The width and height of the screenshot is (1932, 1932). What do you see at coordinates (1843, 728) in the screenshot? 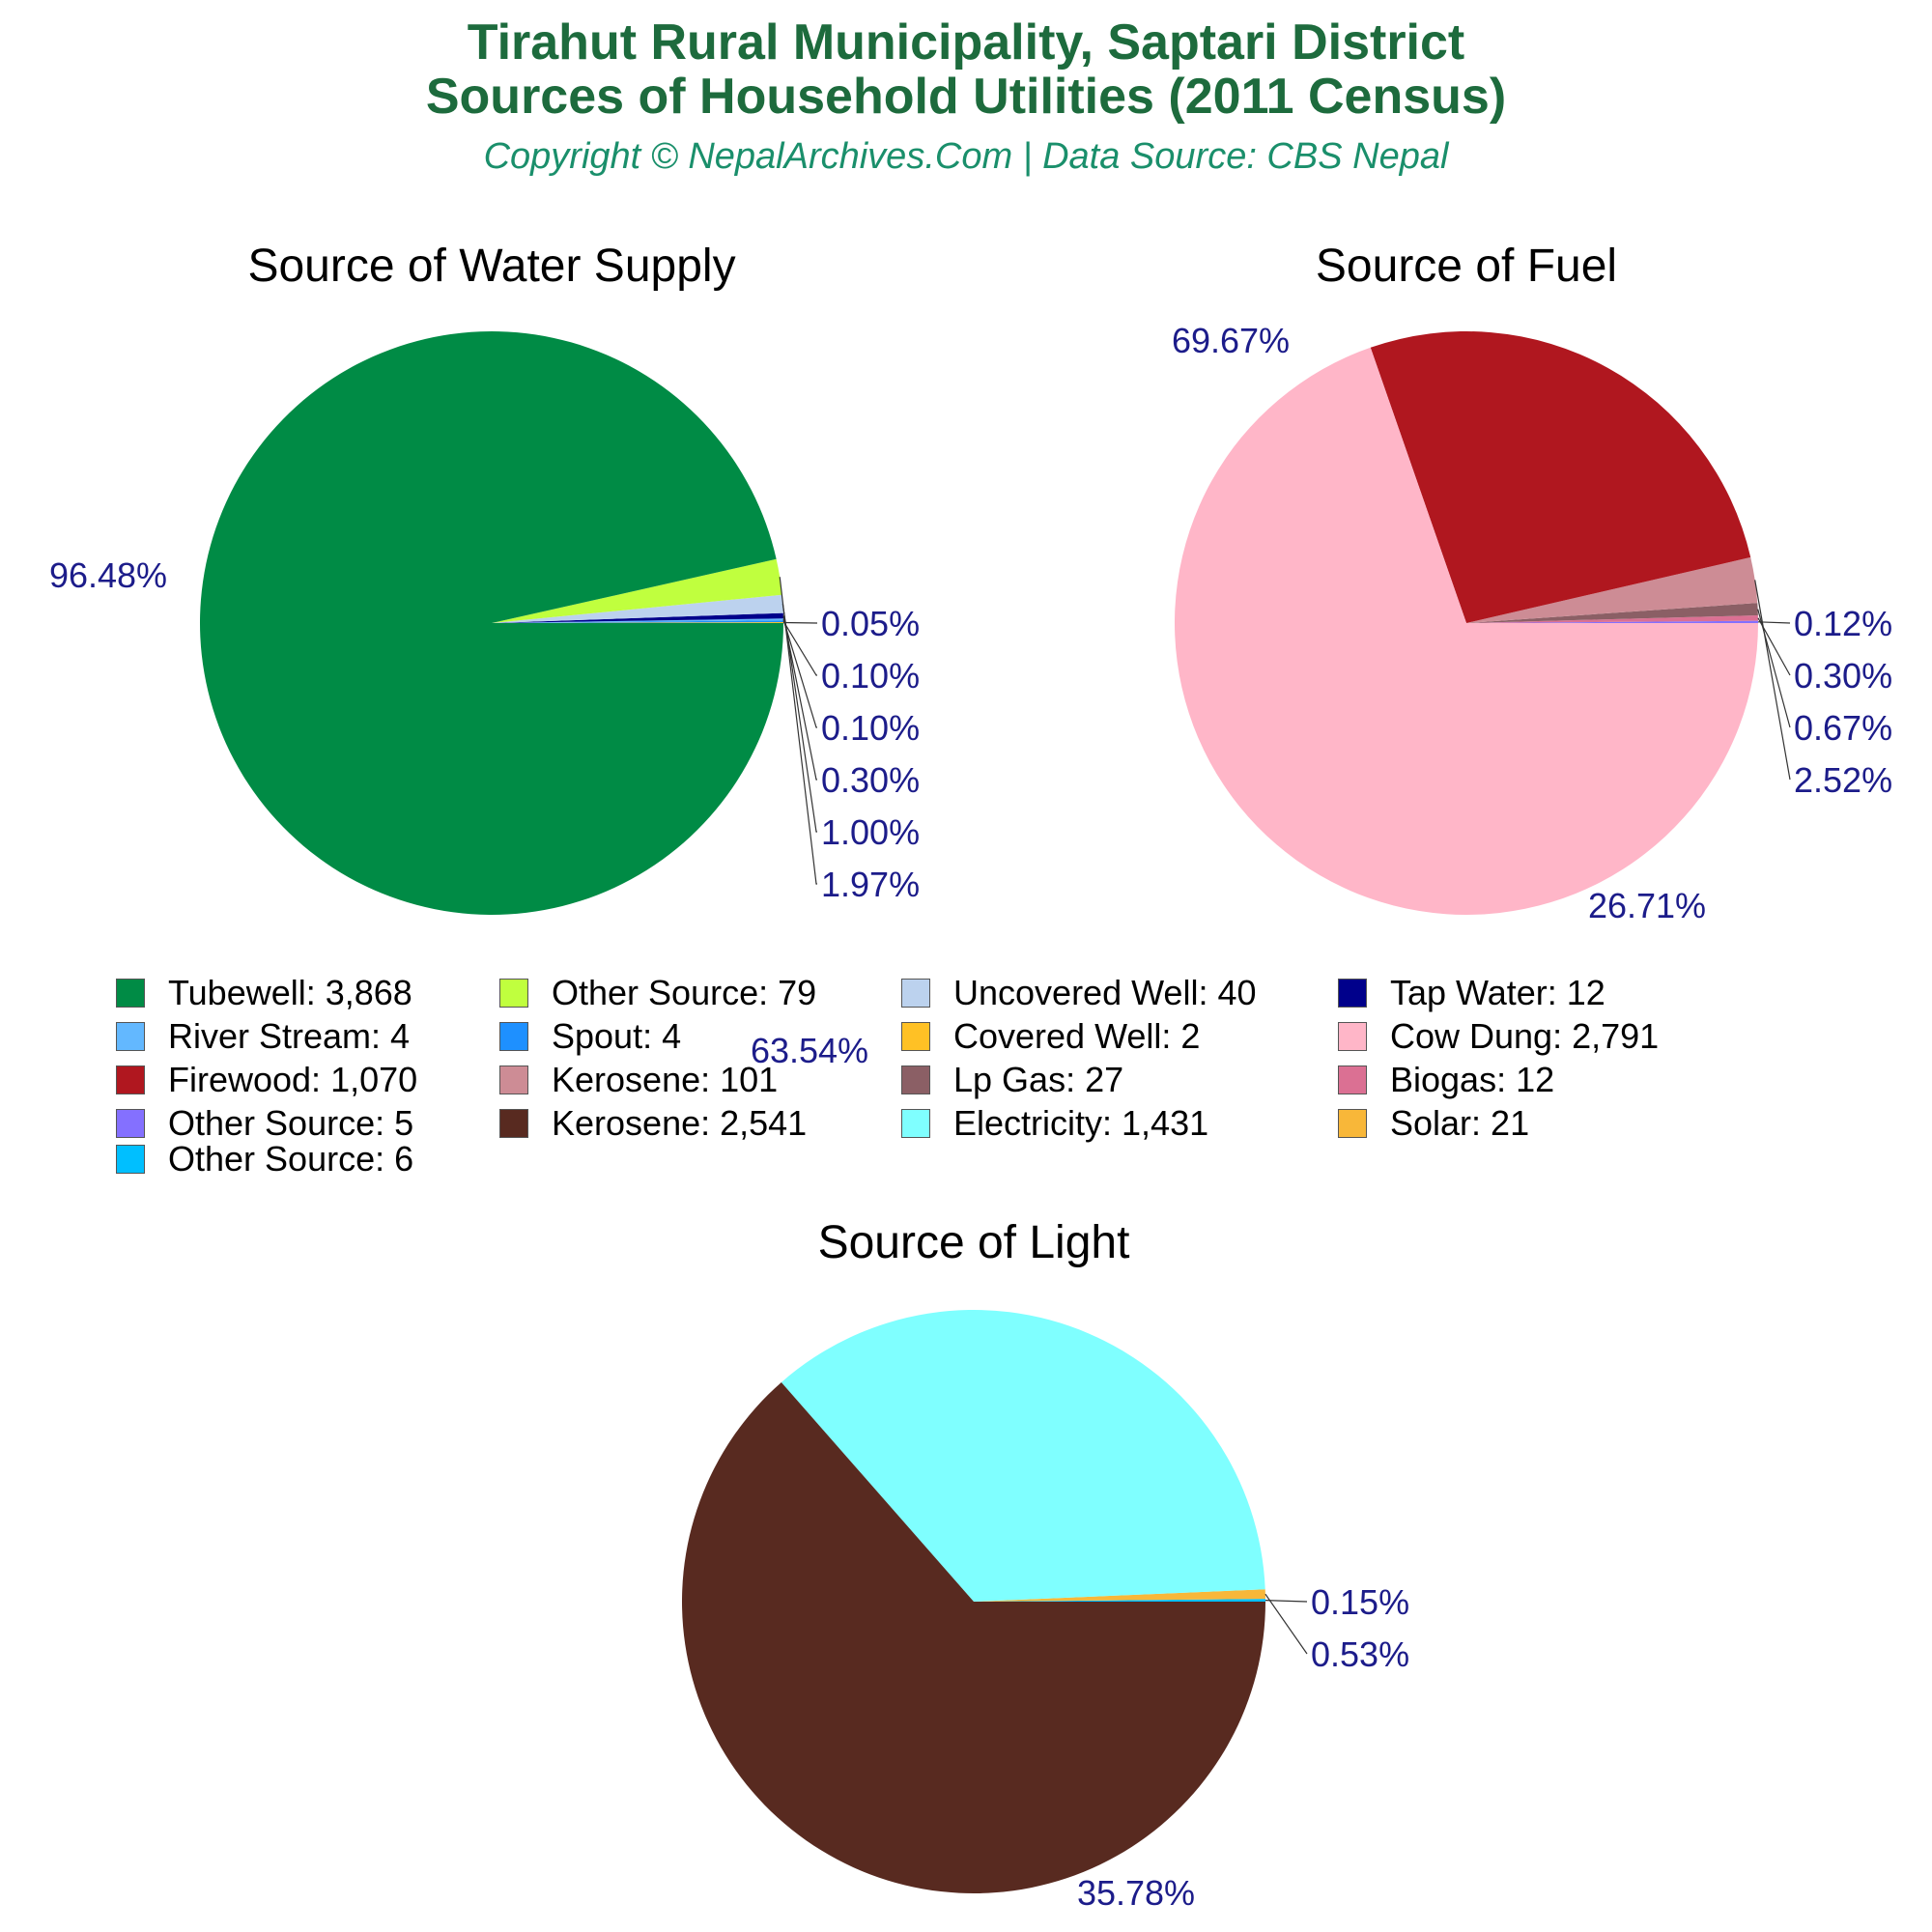
I see `slice-percent-label: 0.67%` at bounding box center [1843, 728].